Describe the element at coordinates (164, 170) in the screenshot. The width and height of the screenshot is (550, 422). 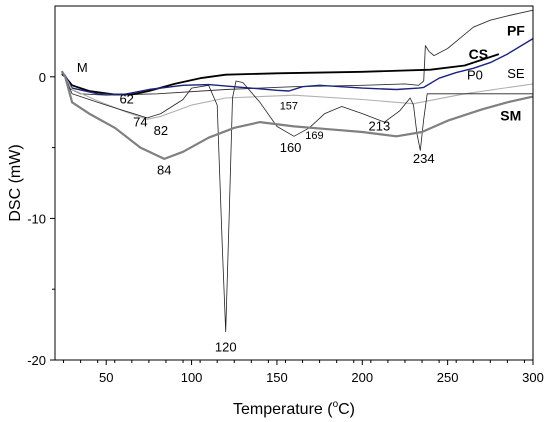
I see `peak-label-84: 84` at that location.